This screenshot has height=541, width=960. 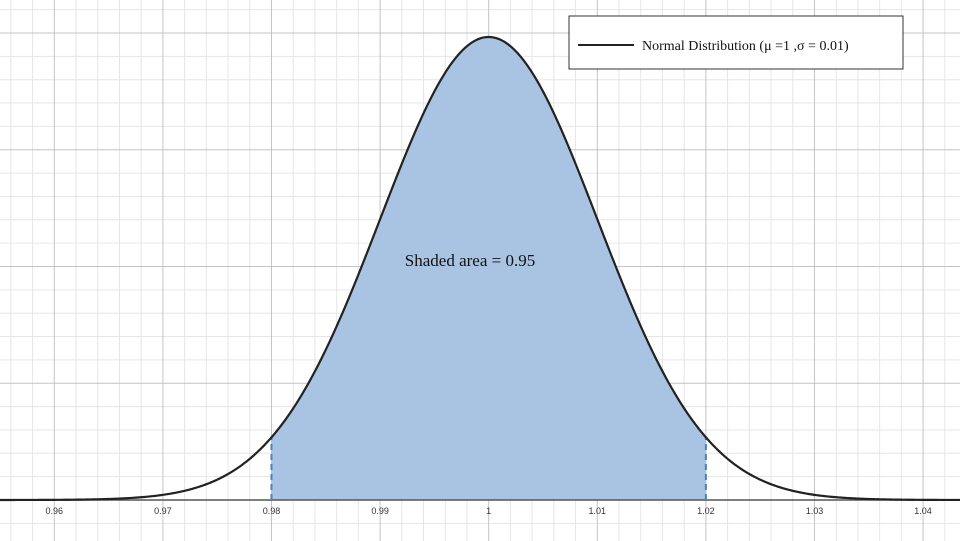 I want to click on legend-box, so click(x=736, y=42).